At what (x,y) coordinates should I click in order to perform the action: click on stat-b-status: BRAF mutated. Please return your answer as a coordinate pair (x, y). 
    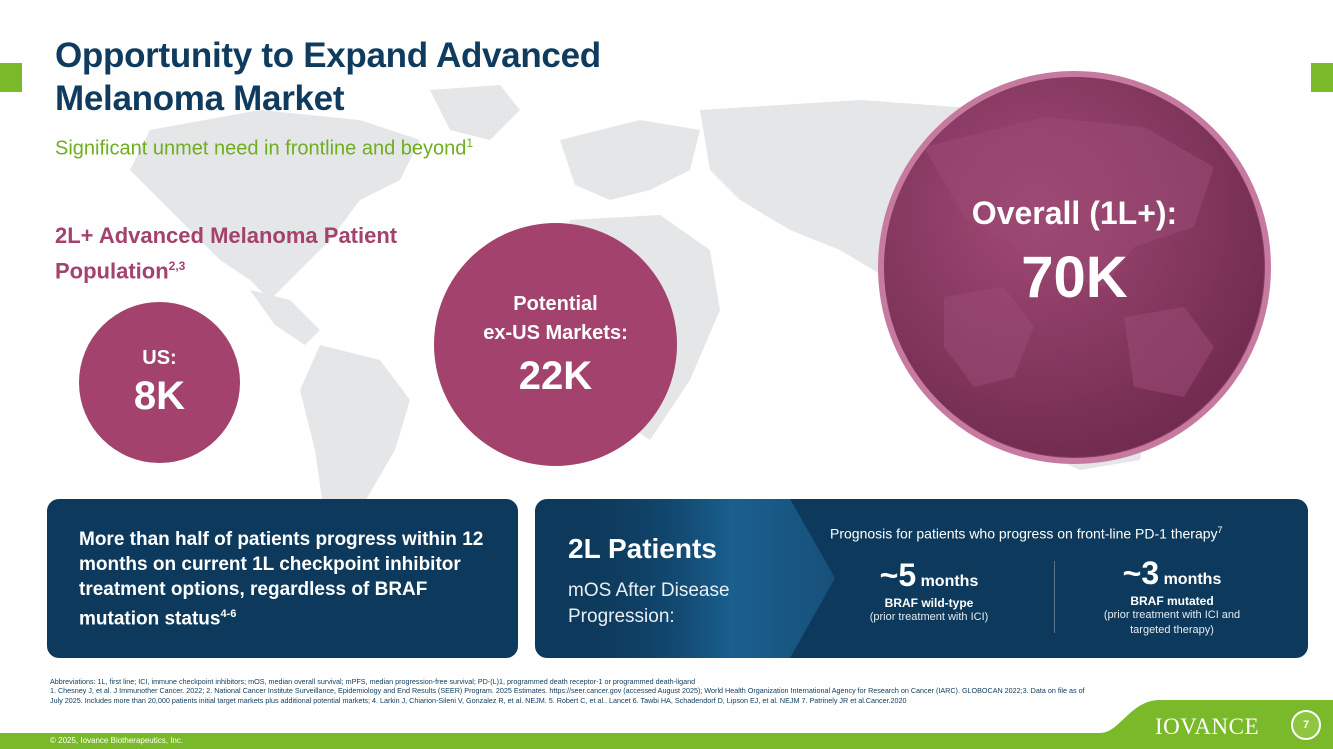
    Looking at the image, I should click on (1172, 601).